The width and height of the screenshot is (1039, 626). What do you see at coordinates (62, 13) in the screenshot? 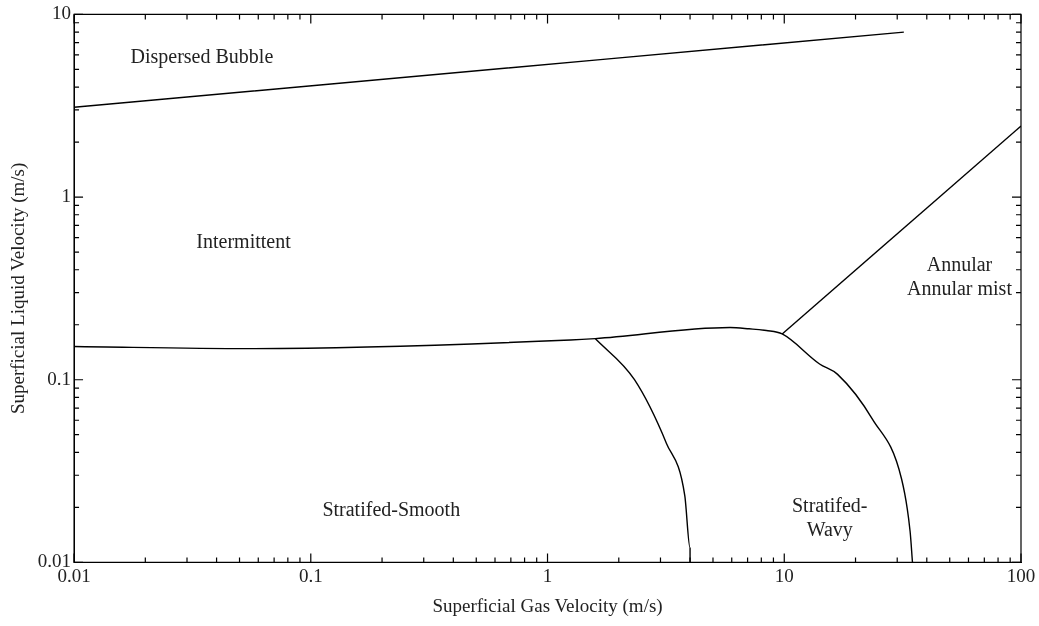
I see `y-tick-label: 10` at bounding box center [62, 13].